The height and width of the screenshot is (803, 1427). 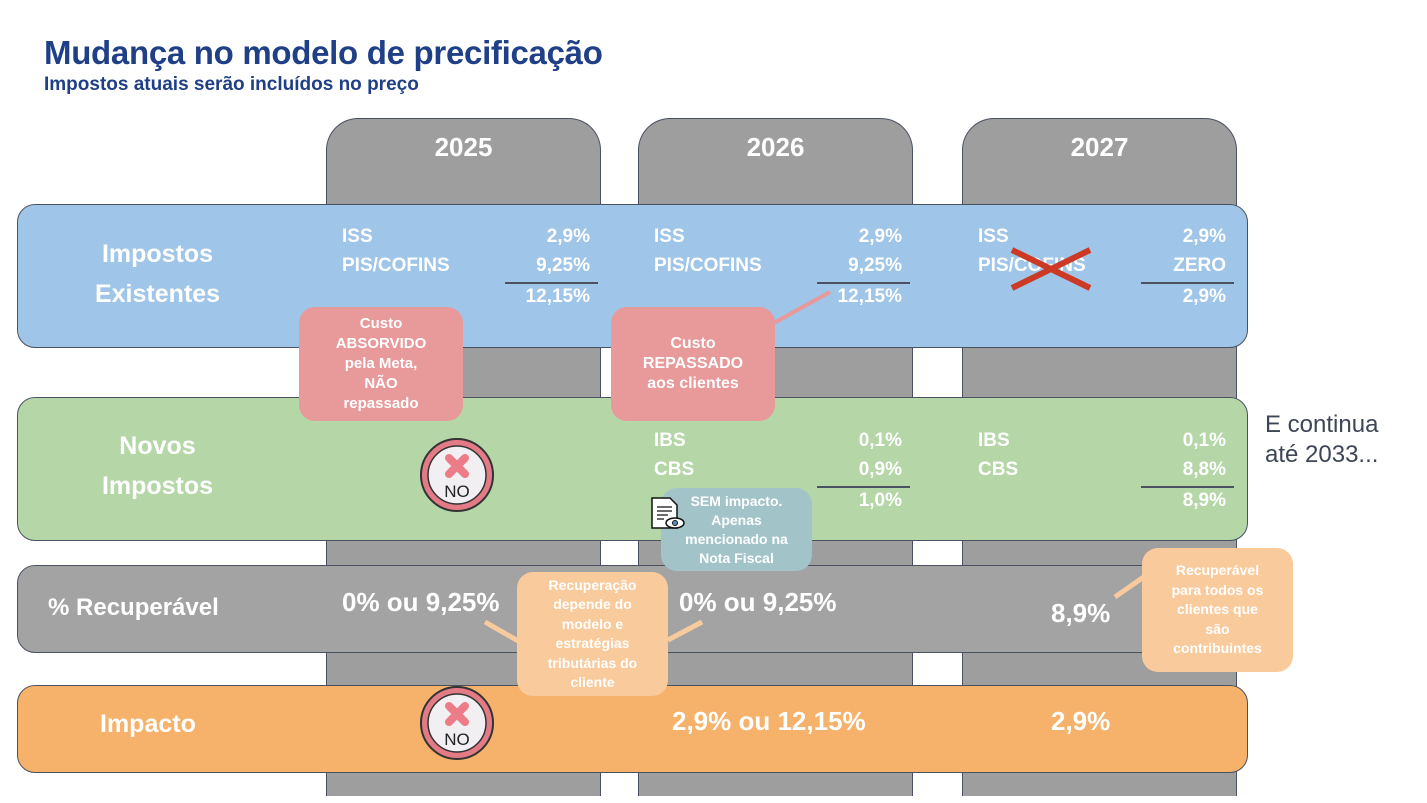 What do you see at coordinates (880, 236) in the screenshot?
I see `iss-value-2026: 2,9%` at bounding box center [880, 236].